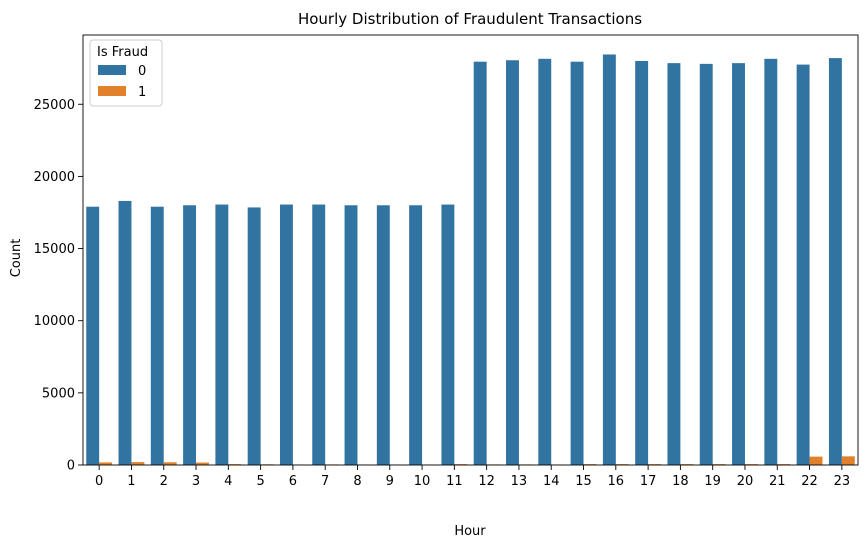 The height and width of the screenshot is (547, 868). I want to click on x-tick-label: 21, so click(777, 481).